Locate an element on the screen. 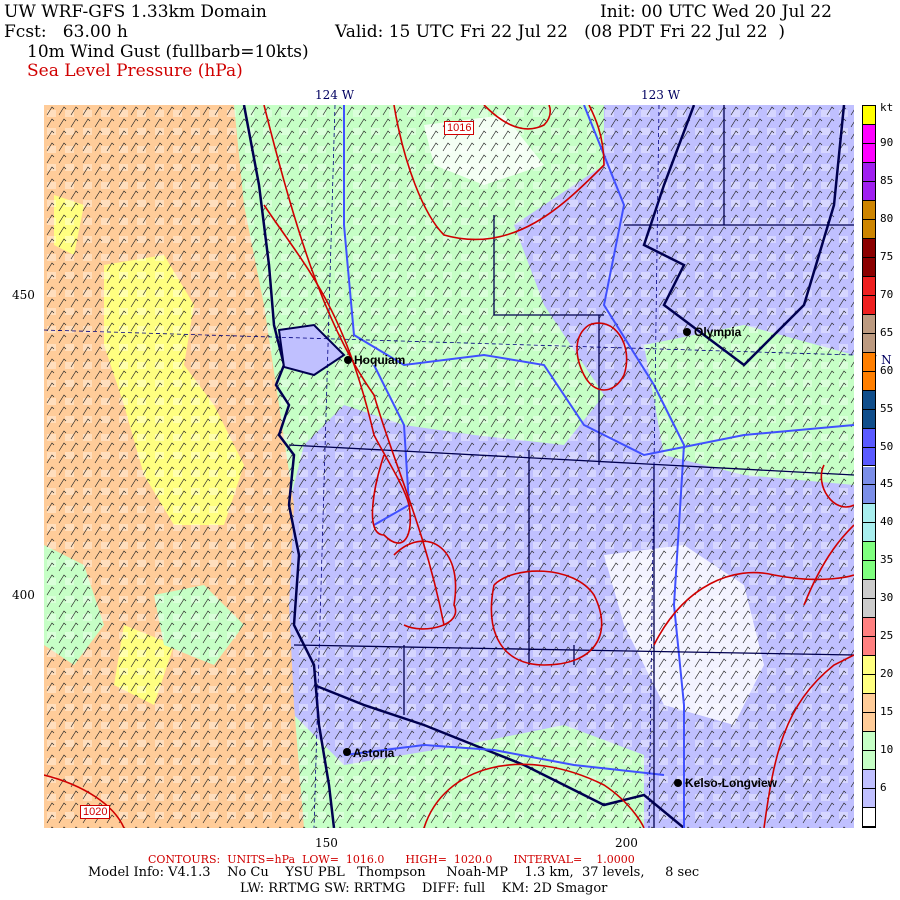 The width and height of the screenshot is (900, 900). city-marker-kelso-longview is located at coordinates (678, 783).